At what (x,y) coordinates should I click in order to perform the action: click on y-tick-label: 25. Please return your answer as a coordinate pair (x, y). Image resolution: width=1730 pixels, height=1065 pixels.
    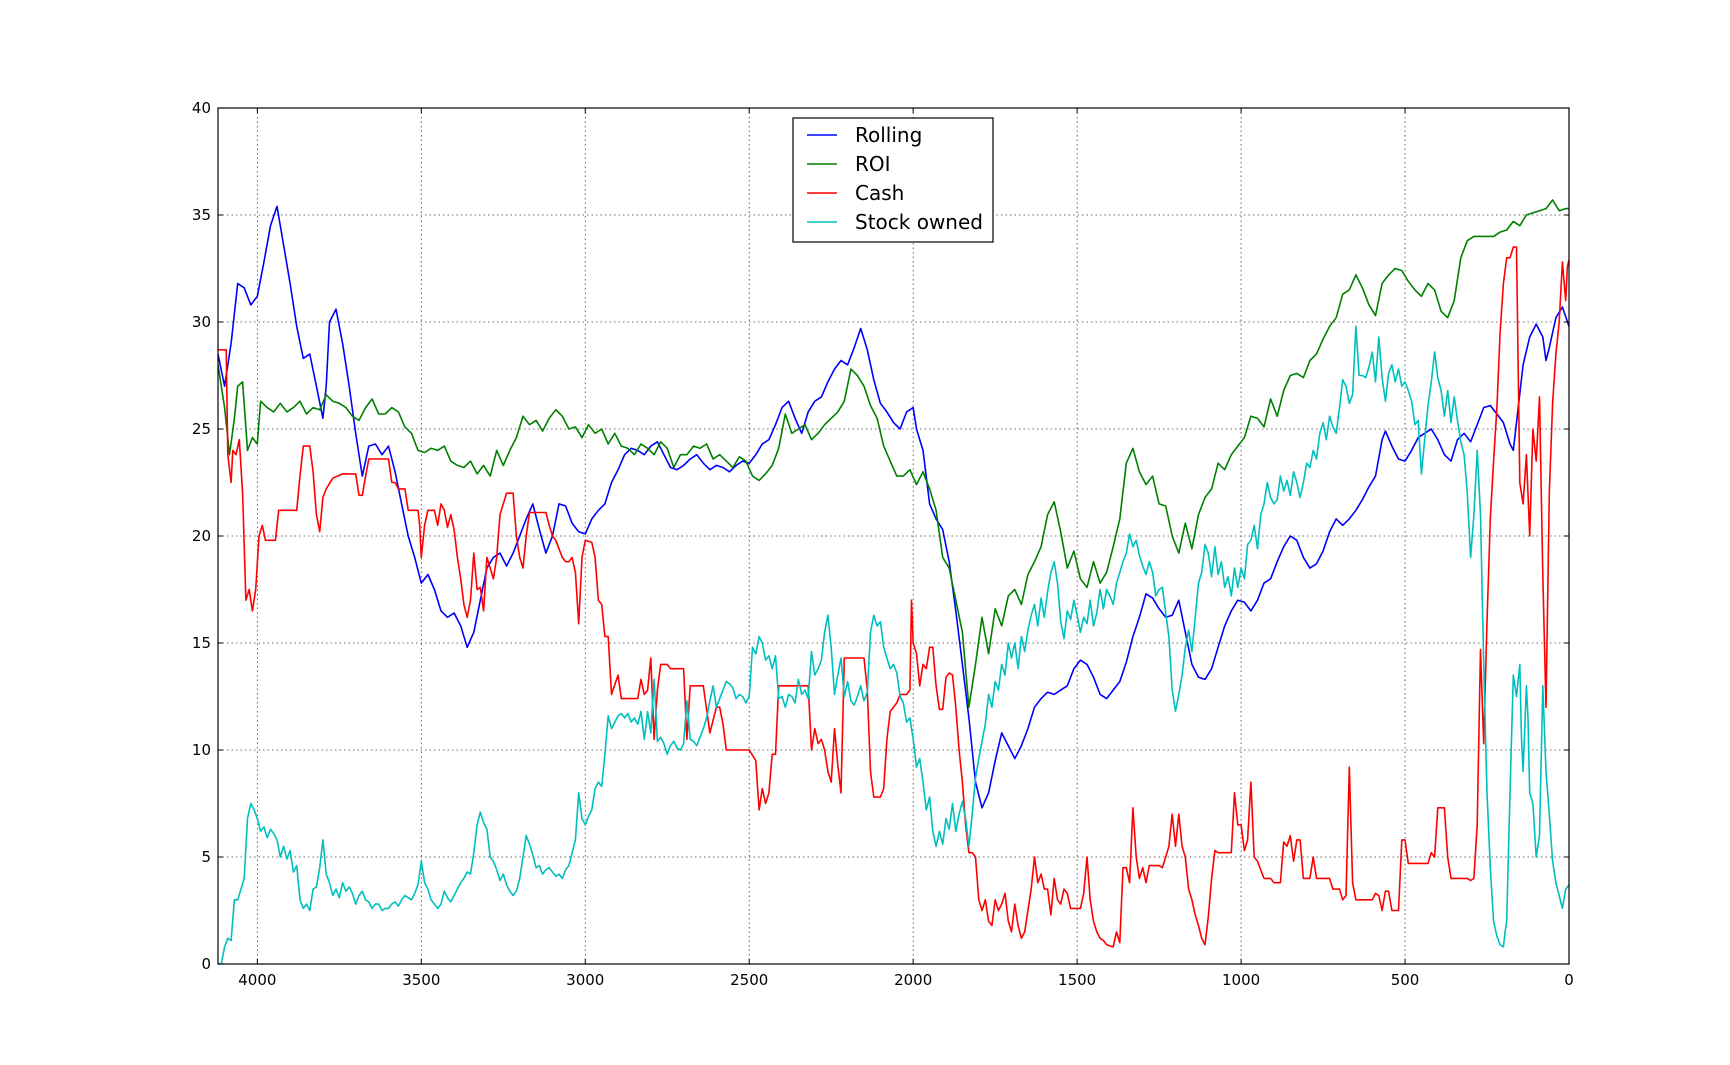
    Looking at the image, I should click on (201, 429).